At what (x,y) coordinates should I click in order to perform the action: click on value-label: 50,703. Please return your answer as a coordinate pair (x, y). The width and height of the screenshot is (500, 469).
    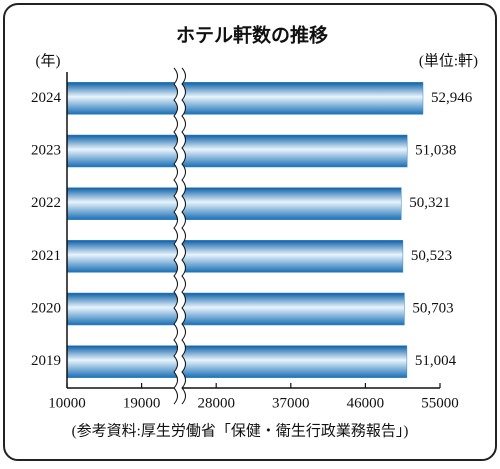
    Looking at the image, I should click on (432, 308).